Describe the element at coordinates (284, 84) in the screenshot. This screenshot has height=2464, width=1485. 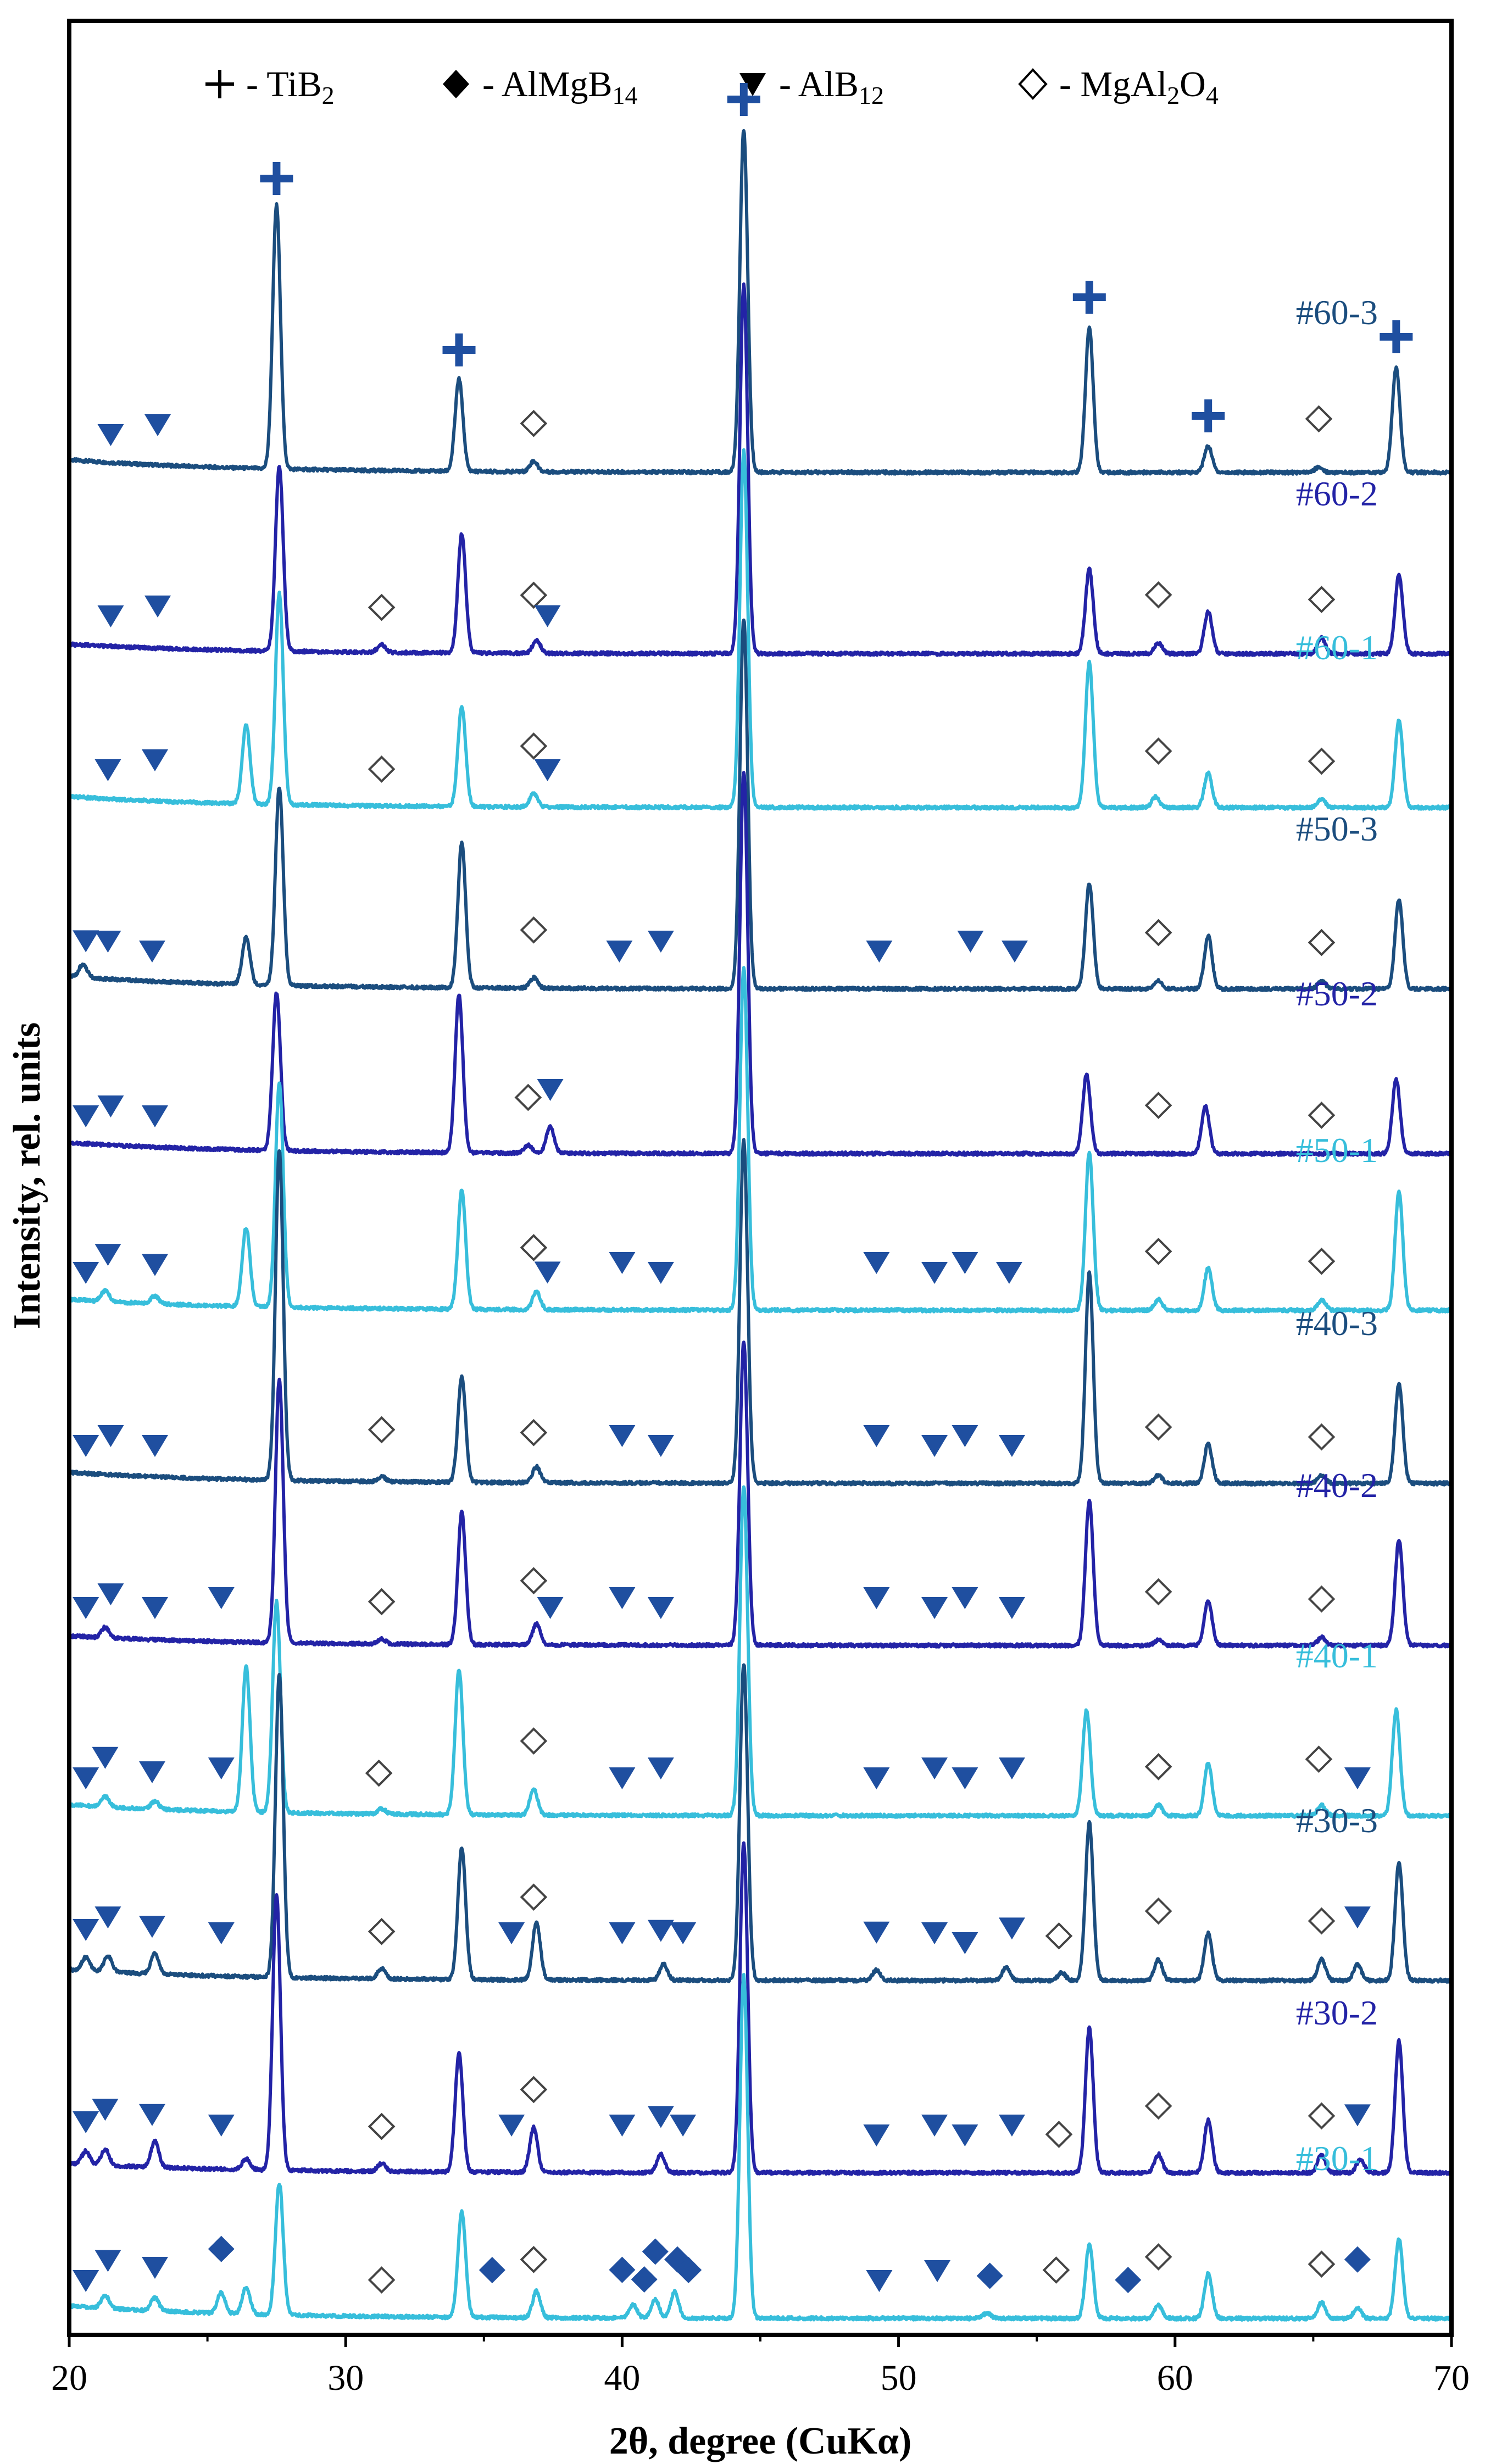
I see `legend-text-main: - TiB` at that location.